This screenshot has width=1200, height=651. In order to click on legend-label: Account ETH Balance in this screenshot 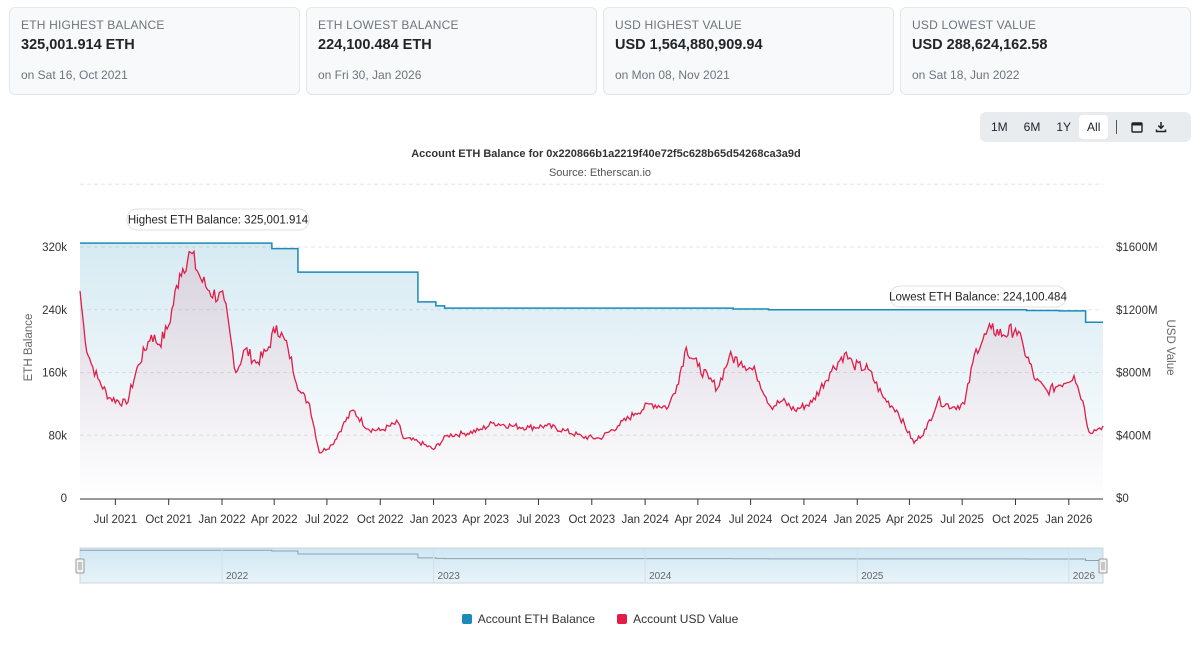, I will do `click(536, 619)`.